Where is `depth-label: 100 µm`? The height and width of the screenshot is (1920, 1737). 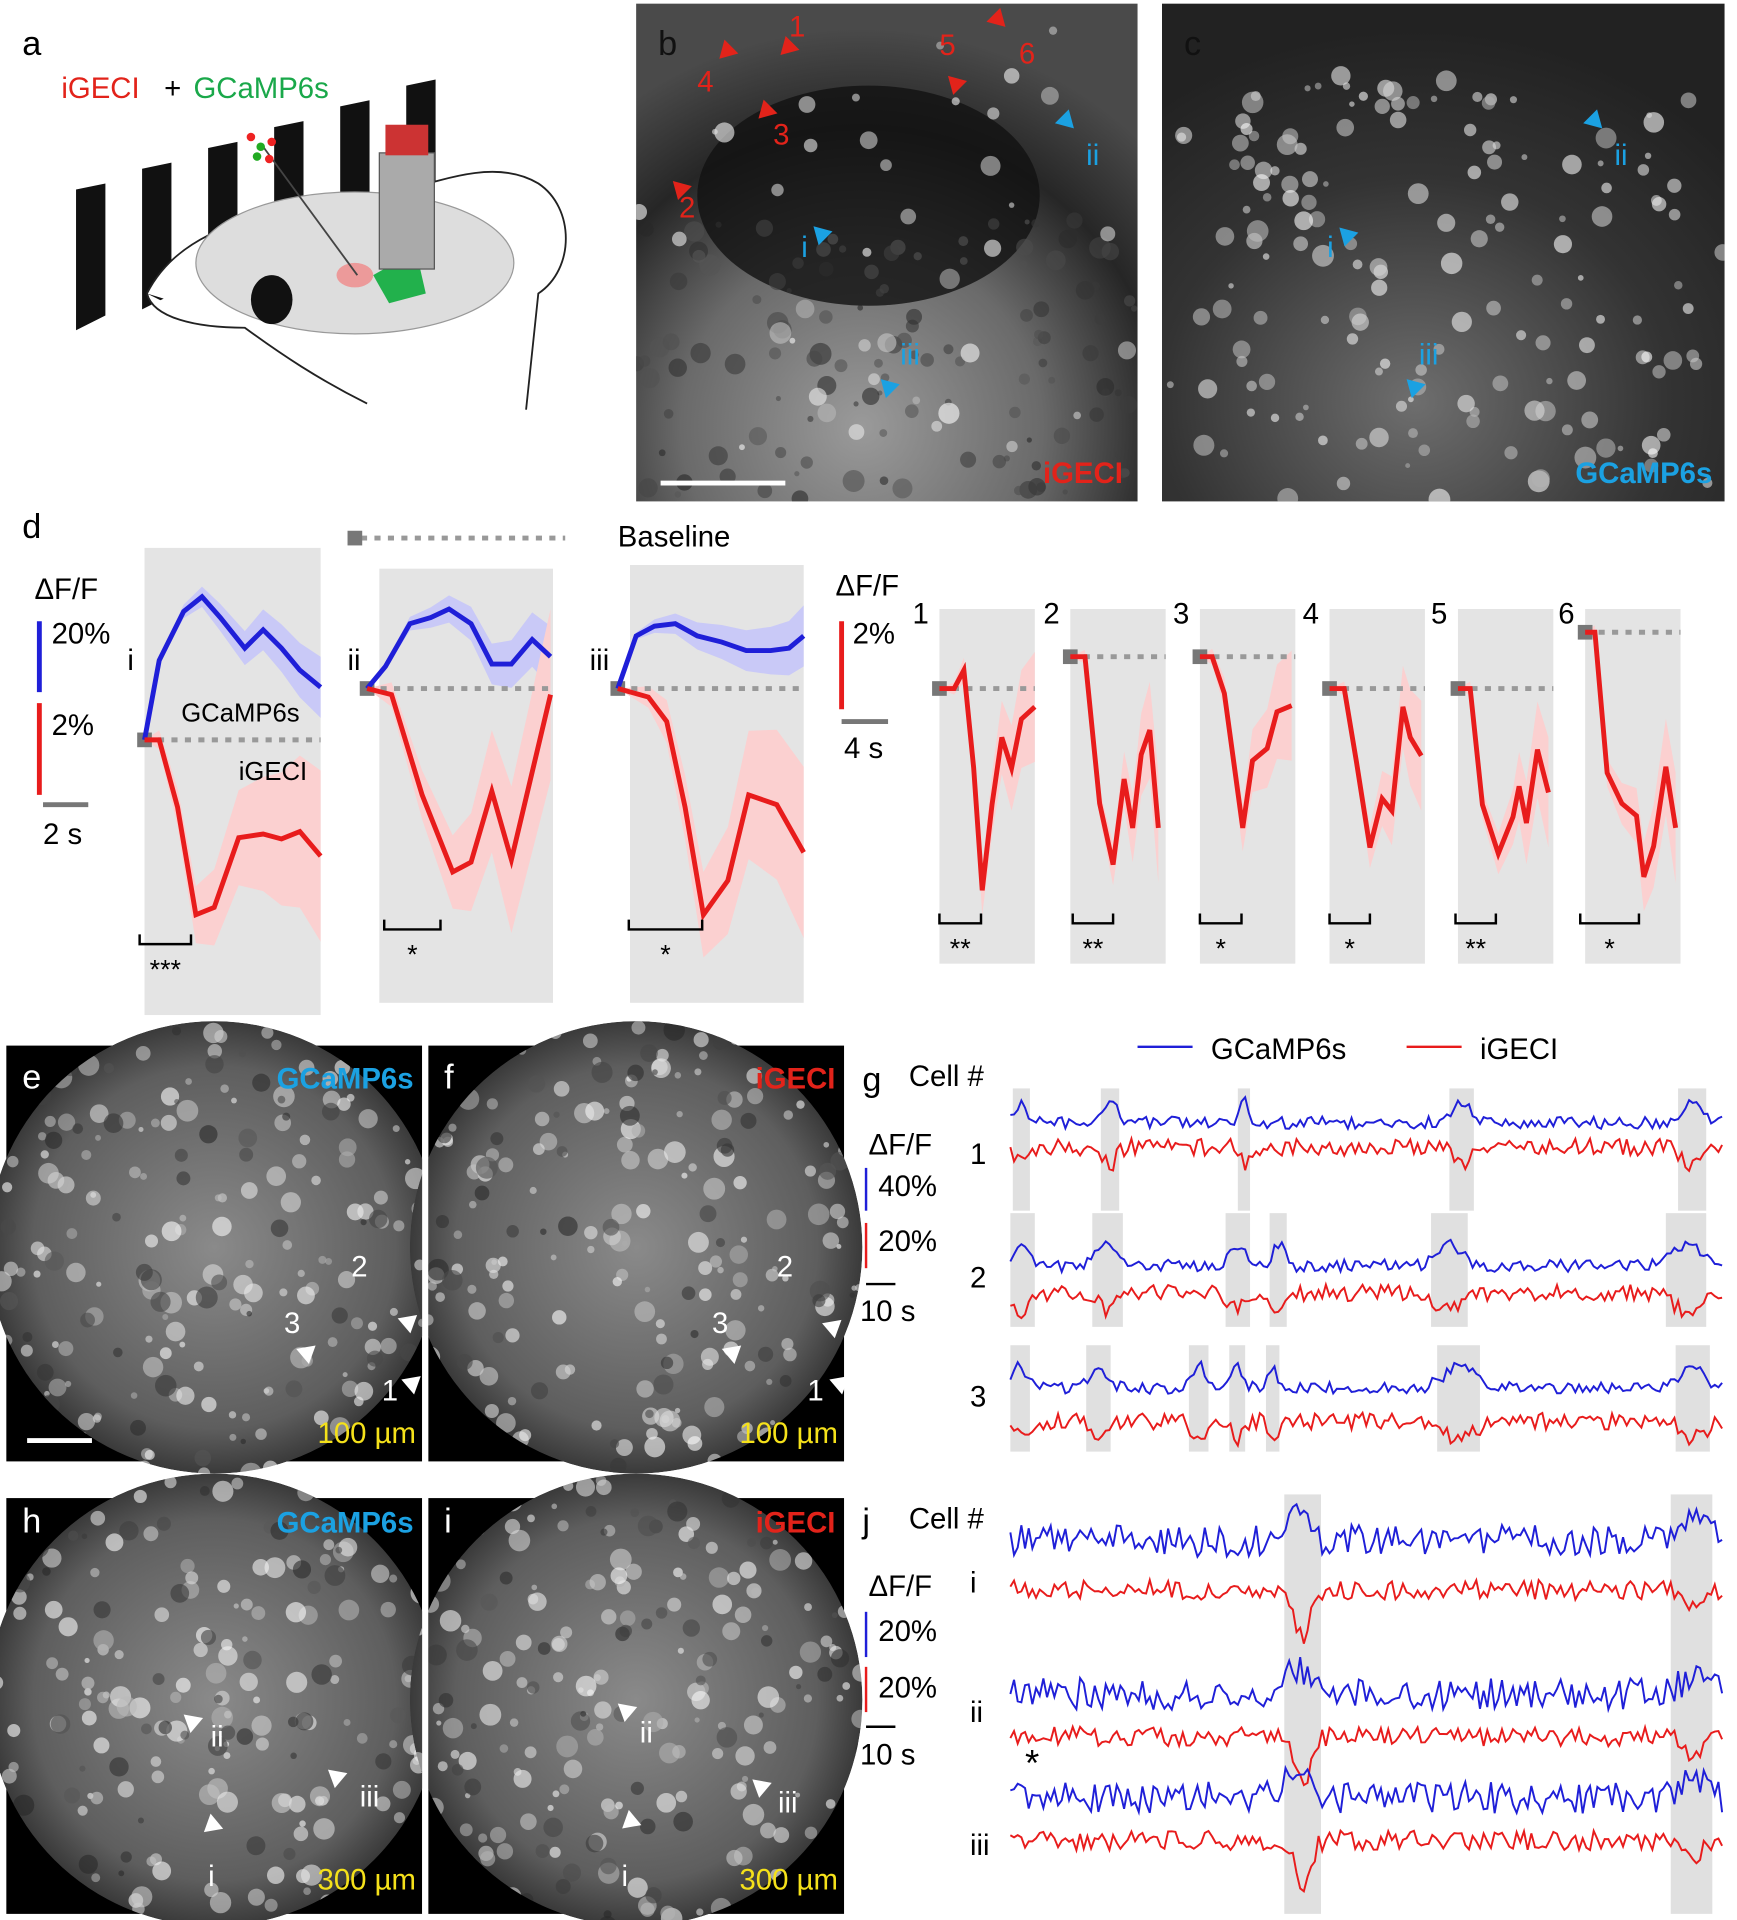 depth-label: 100 µm is located at coordinates (788, 1433).